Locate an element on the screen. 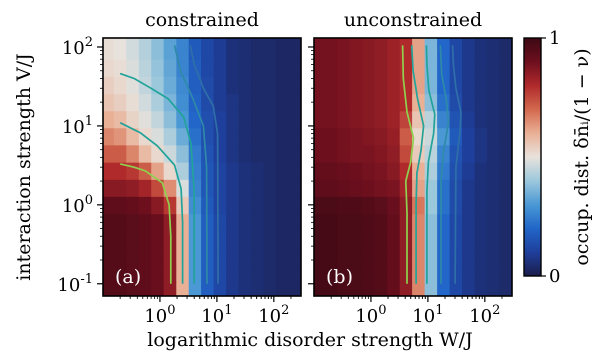 The width and height of the screenshot is (606, 354). panel-label-b: (b) is located at coordinates (339, 277).